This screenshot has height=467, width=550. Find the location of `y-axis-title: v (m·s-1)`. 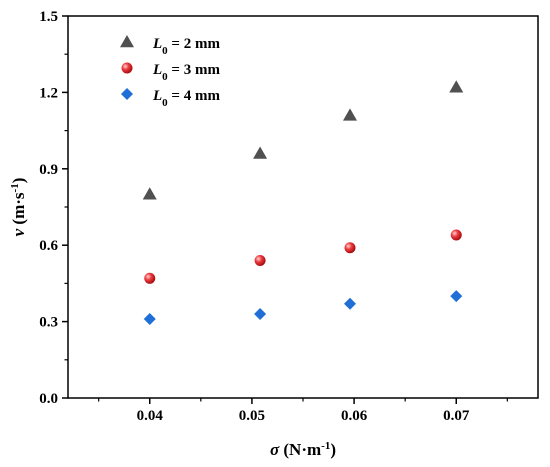

y-axis-title: v (m·s-1) is located at coordinates (18, 207).